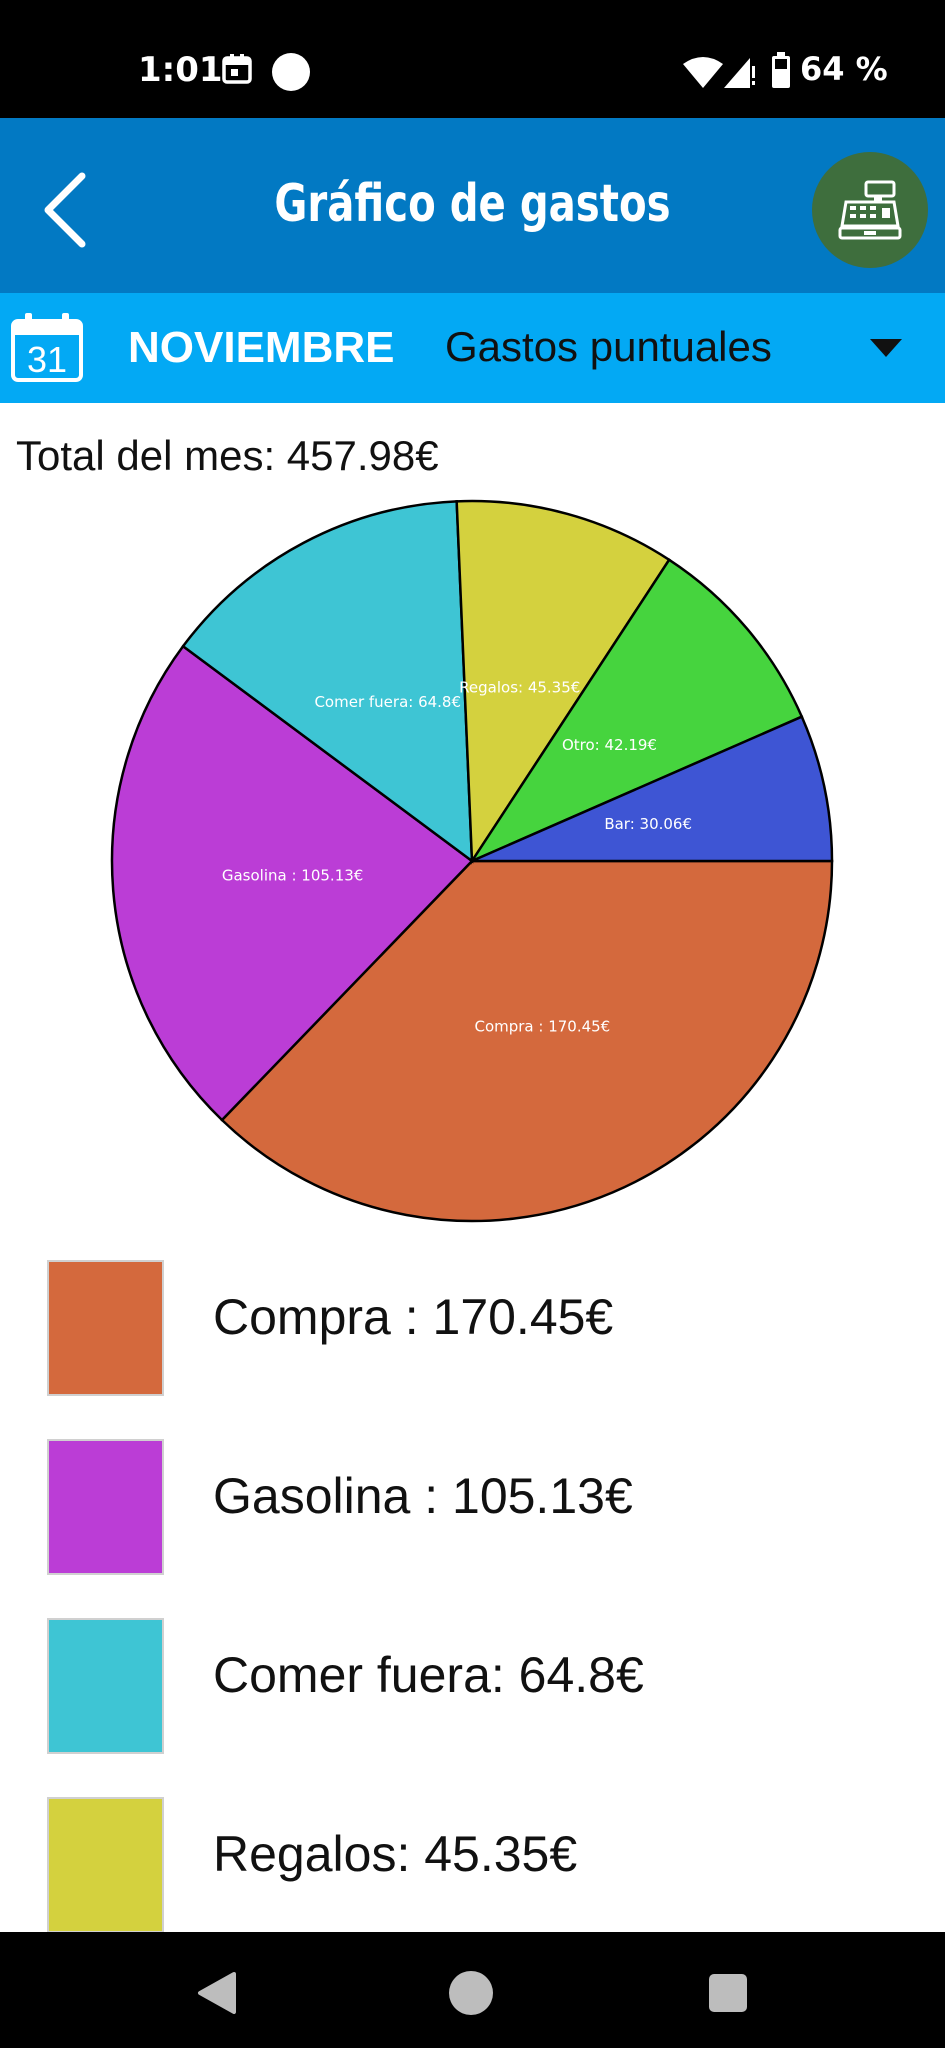  What do you see at coordinates (261, 347) in the screenshot?
I see `month-label: NOVIEMBRE` at bounding box center [261, 347].